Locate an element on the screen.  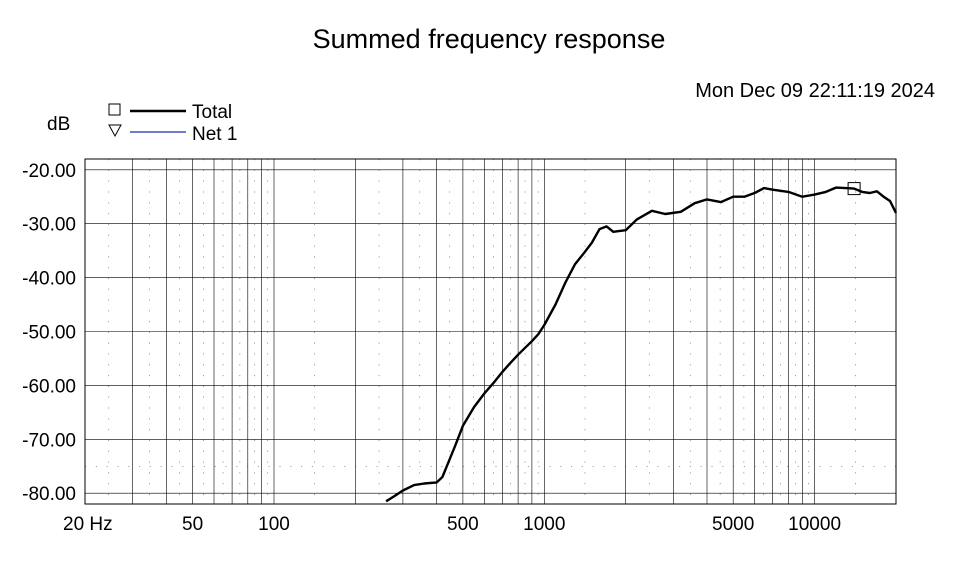
y-tick-label: -50.00 is located at coordinates (49, 333).